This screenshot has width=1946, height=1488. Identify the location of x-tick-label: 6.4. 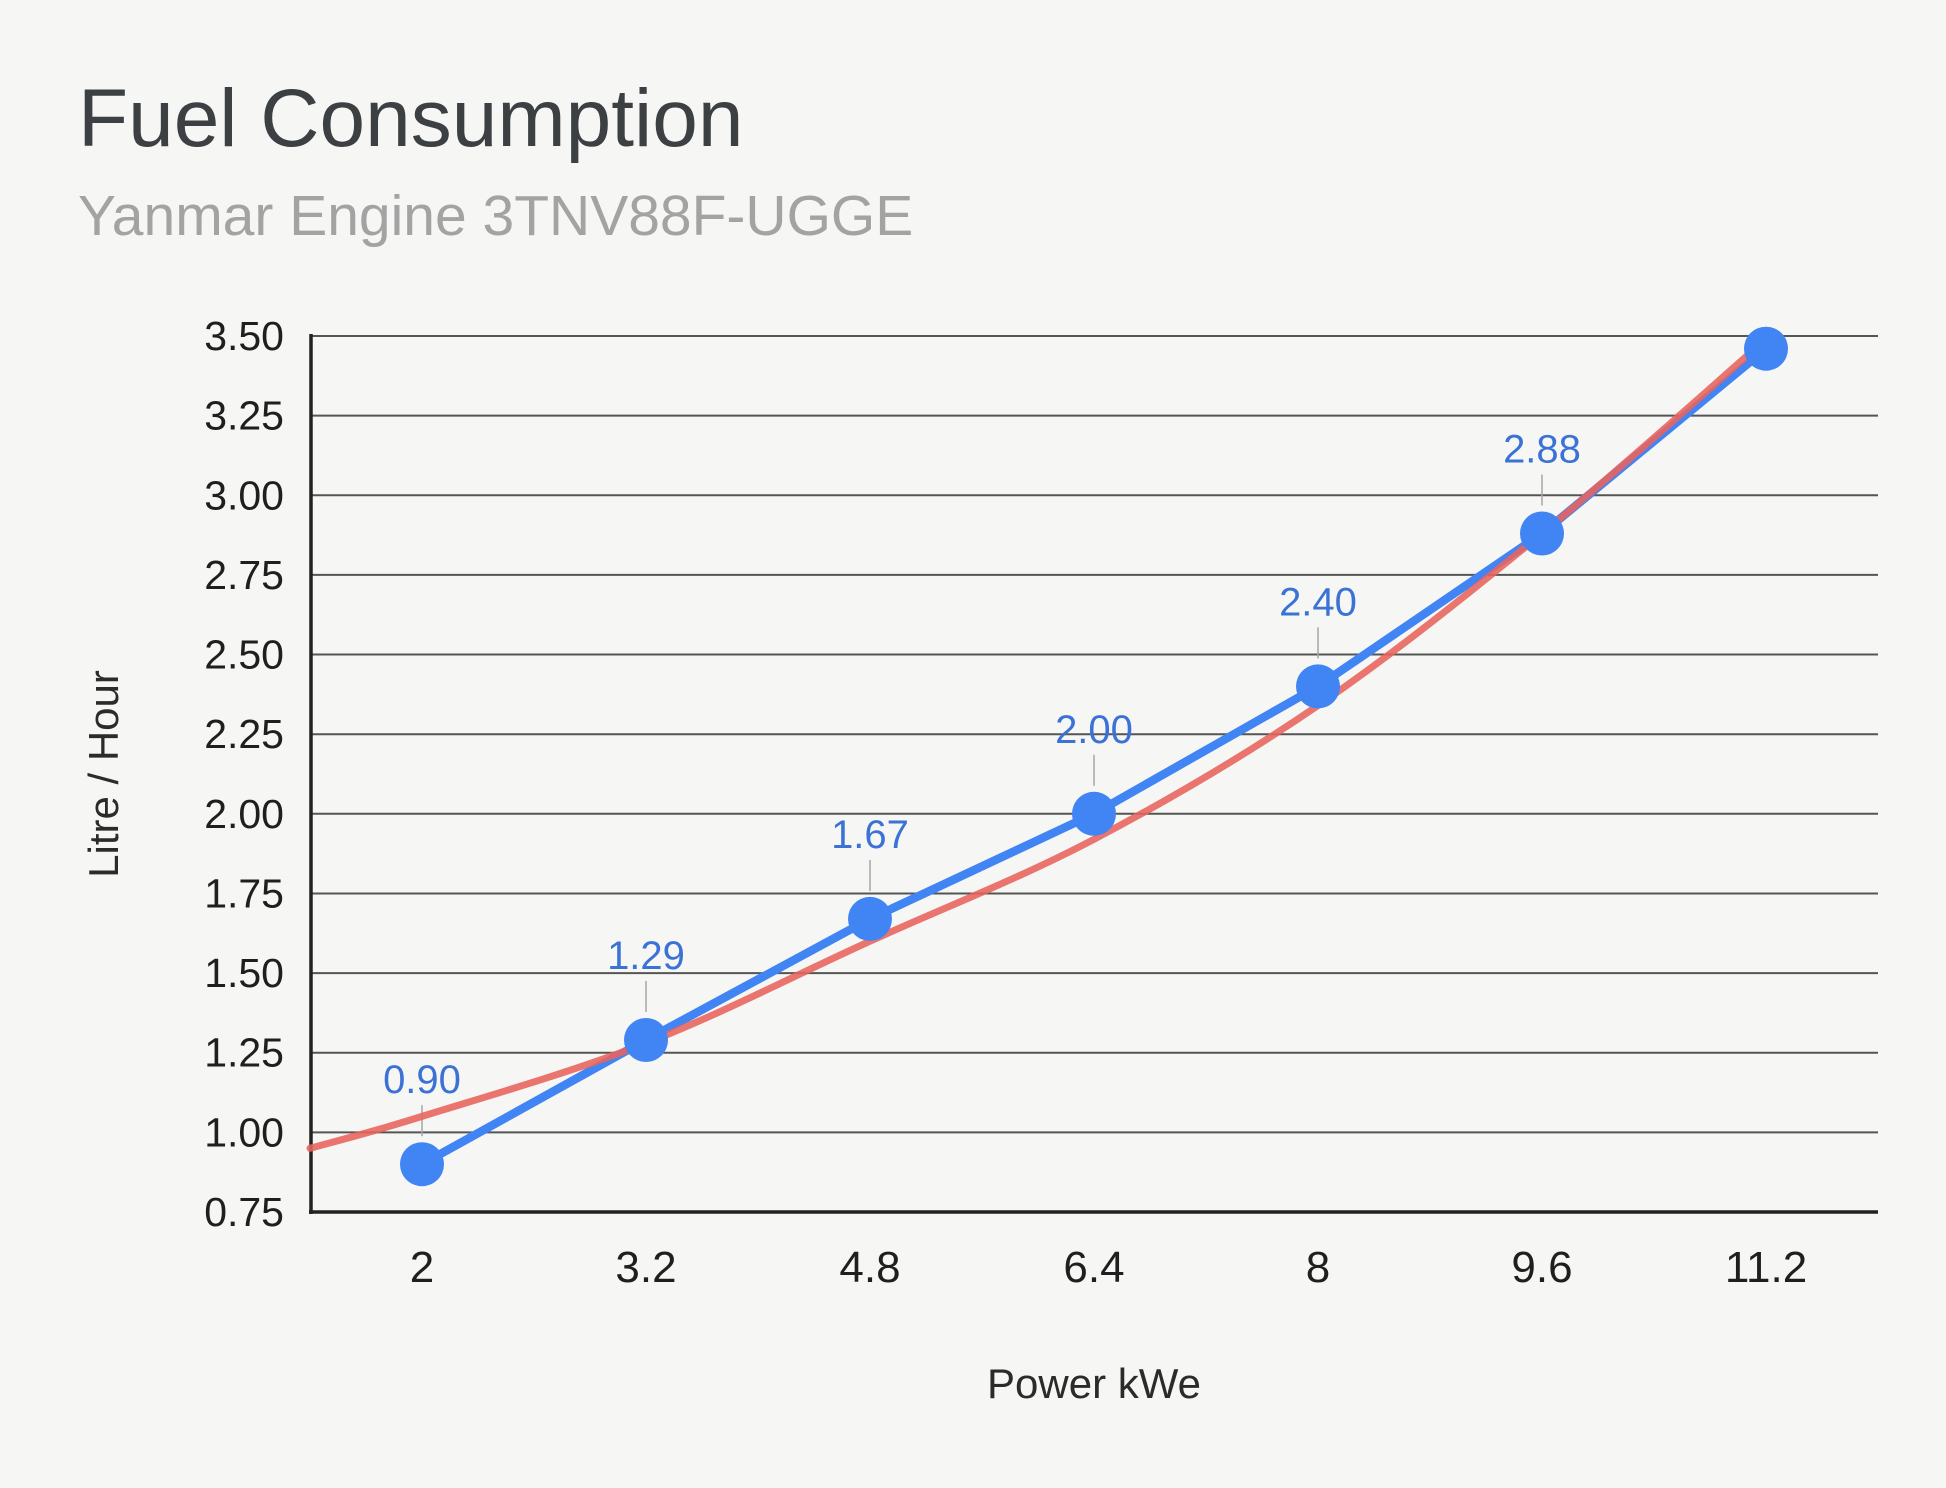
(1093, 1267).